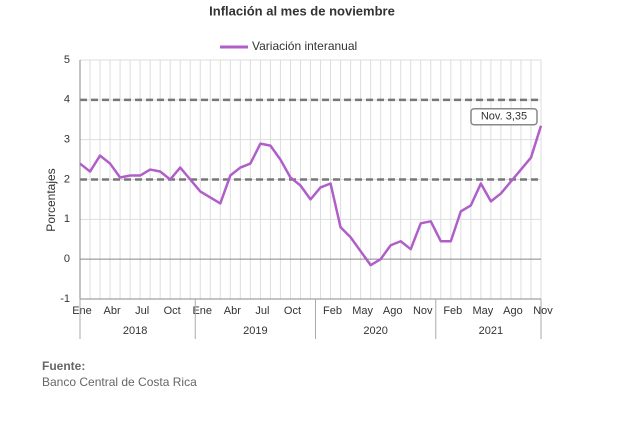 The height and width of the screenshot is (424, 640). What do you see at coordinates (304, 46) in the screenshot?
I see `legend-label: Variación interanual` at bounding box center [304, 46].